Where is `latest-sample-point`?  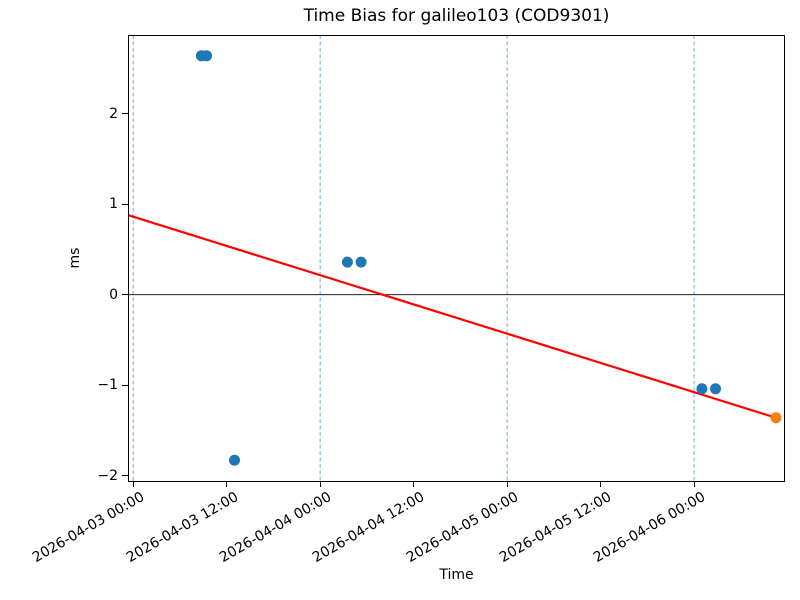
latest-sample-point is located at coordinates (776, 418).